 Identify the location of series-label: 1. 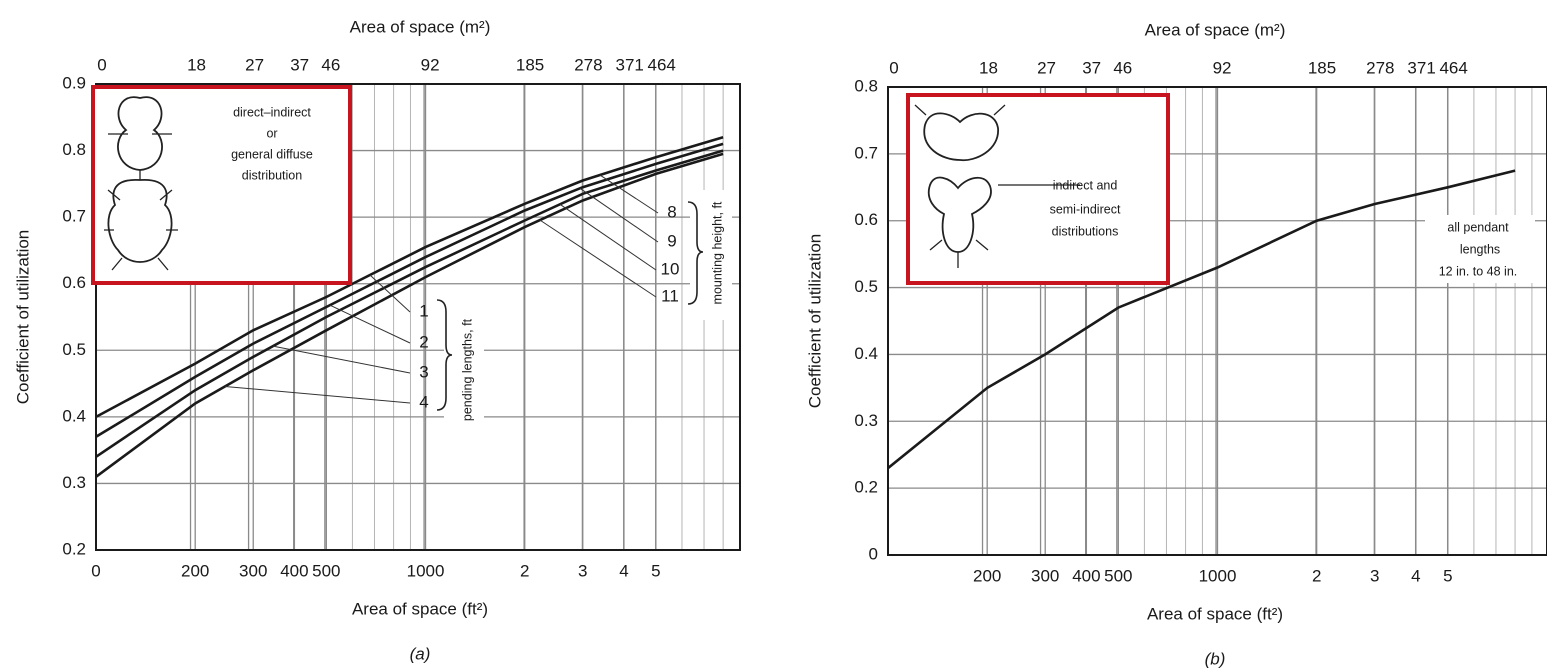
(423, 310).